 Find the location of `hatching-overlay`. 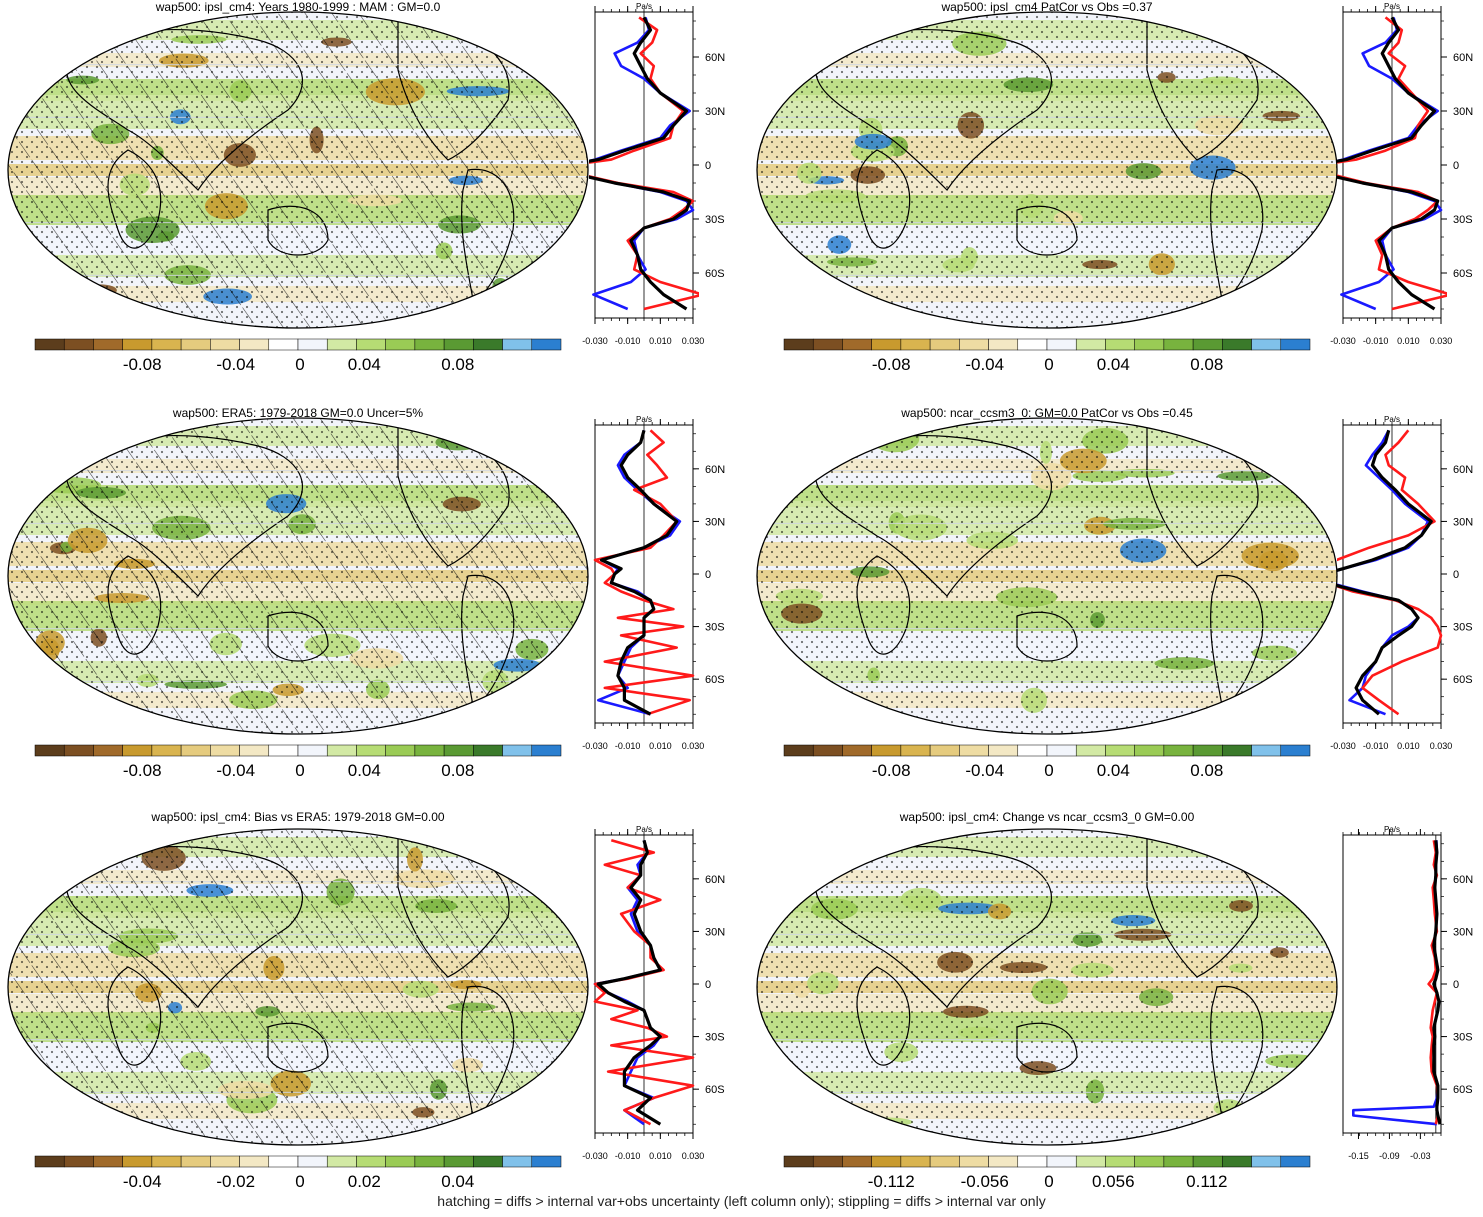

hatching-overlay is located at coordinates (298, 987).